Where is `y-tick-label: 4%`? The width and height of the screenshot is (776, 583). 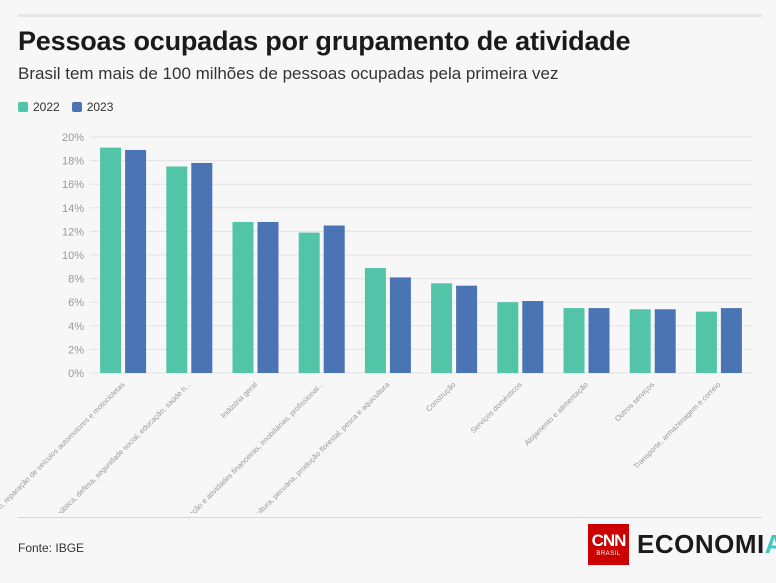 y-tick-label: 4% is located at coordinates (76, 327).